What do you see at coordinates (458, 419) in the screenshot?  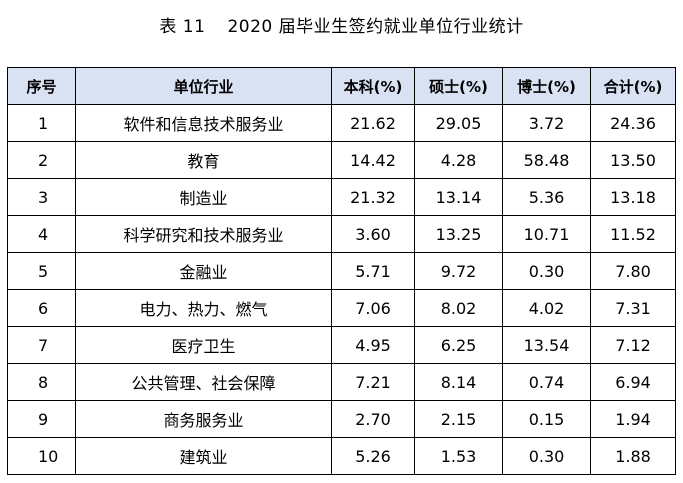 I see `cell-master: 2.15` at bounding box center [458, 419].